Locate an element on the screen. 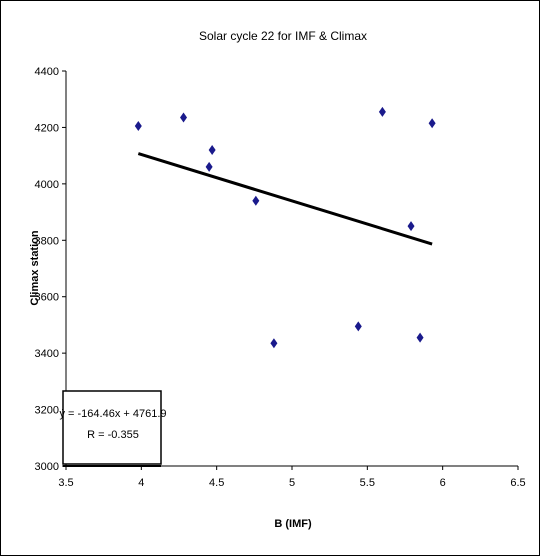  x-tick-label: 5 is located at coordinates (292, 483).